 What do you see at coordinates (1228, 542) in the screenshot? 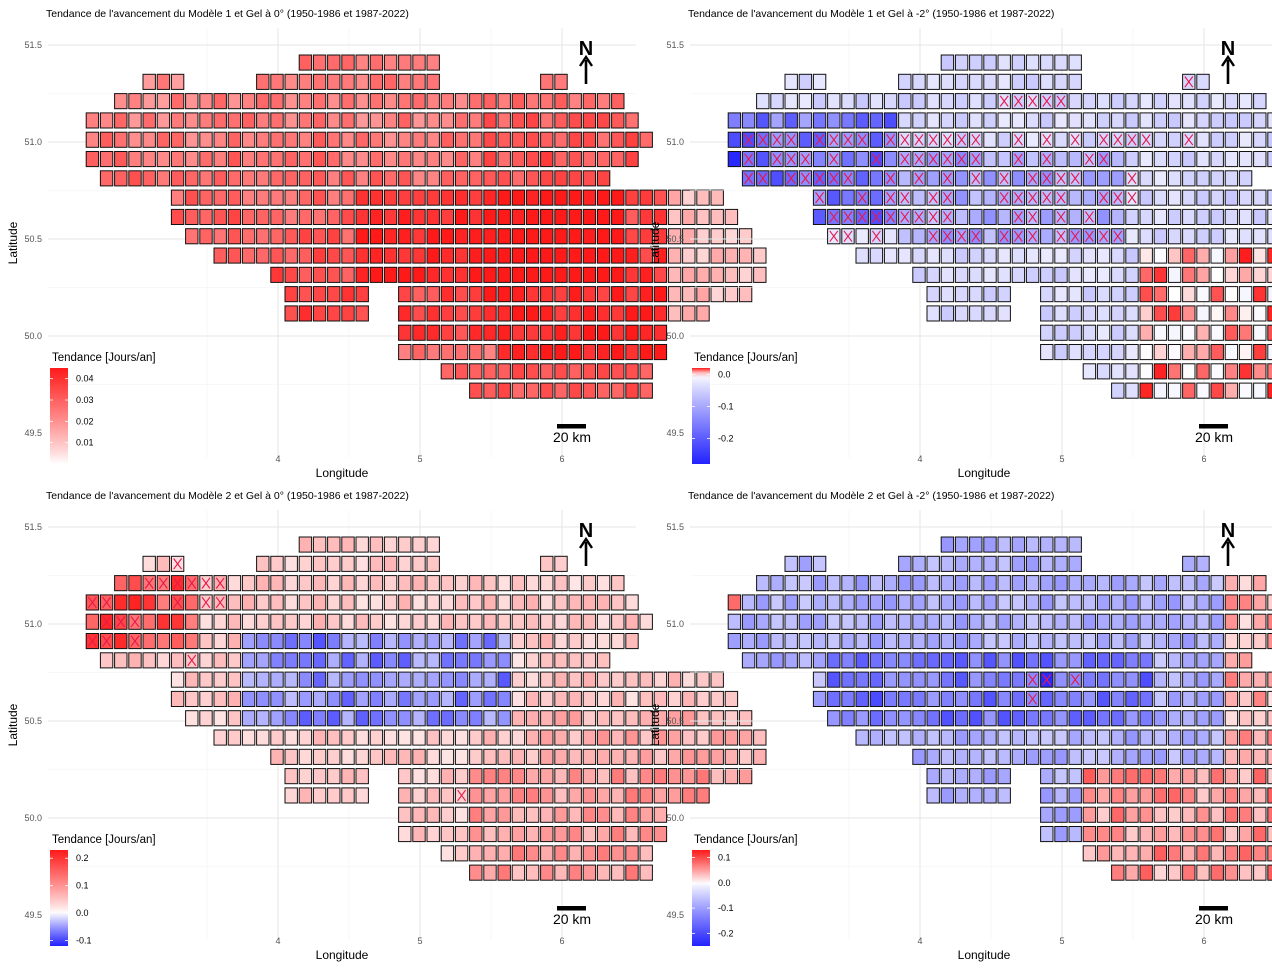
I see `north-arrow-head-icon` at bounding box center [1228, 542].